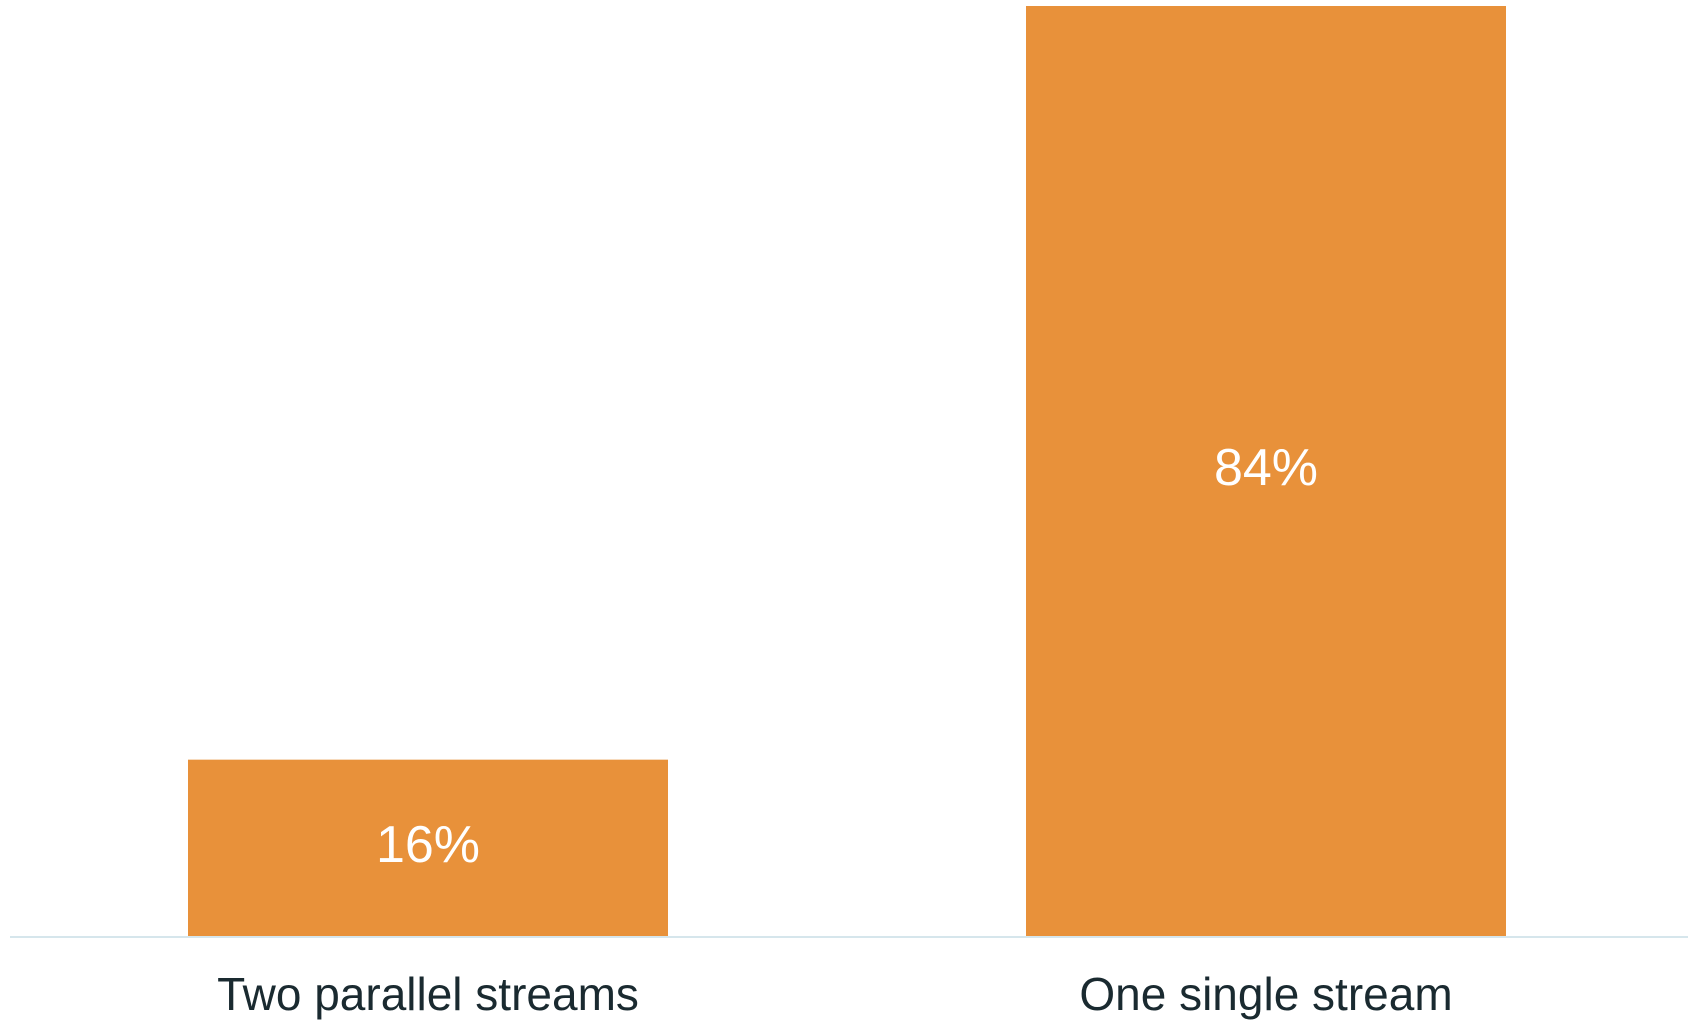 The image size is (1688, 1020). Describe the element at coordinates (1265, 994) in the screenshot. I see `category-label-1: One single stream` at that location.